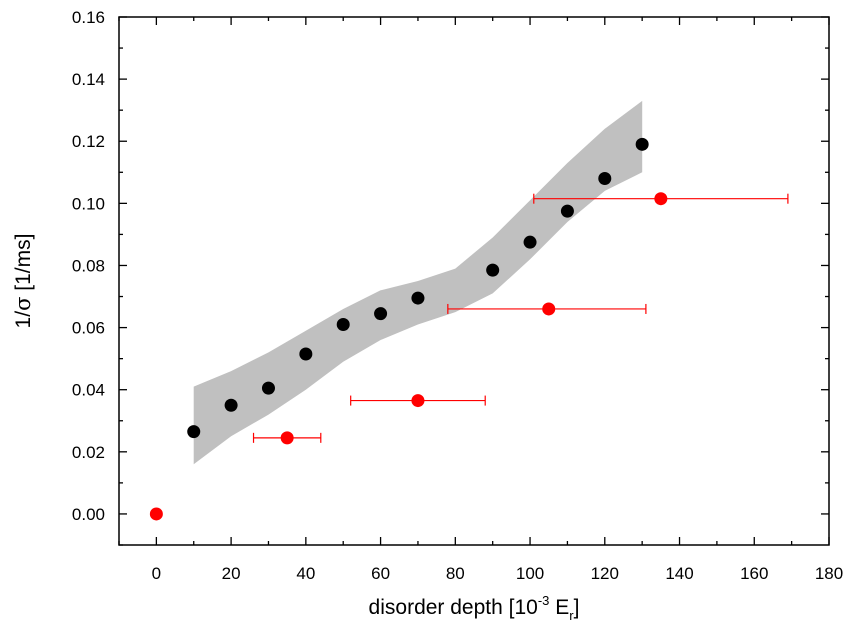  Describe the element at coordinates (88, 452) in the screenshot. I see `y-tick-label: 0.02` at that location.